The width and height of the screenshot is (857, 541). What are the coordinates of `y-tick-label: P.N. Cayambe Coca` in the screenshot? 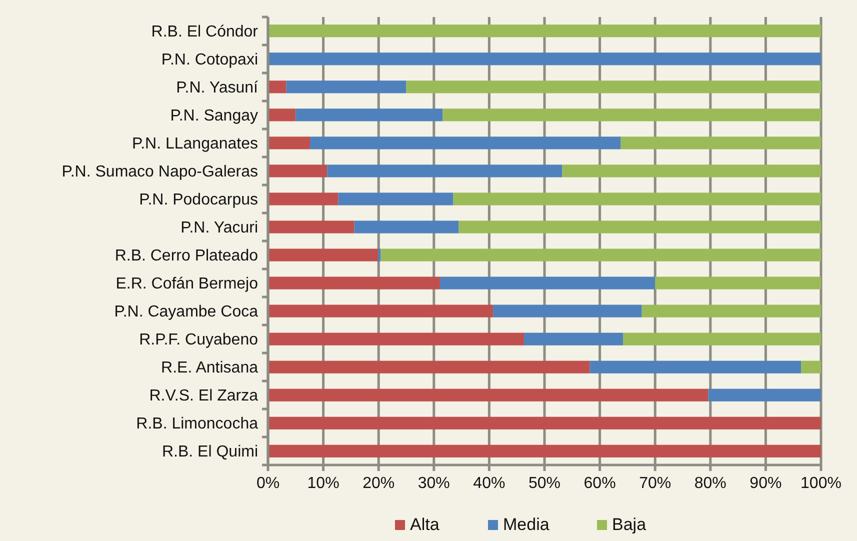 It's located at (186, 312).